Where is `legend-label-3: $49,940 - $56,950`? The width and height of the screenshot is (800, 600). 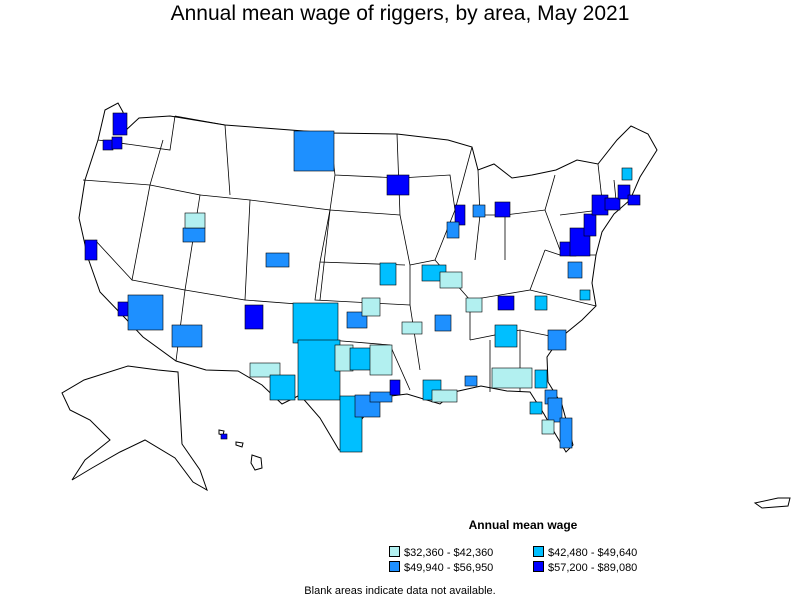 legend-label-3: $49,940 - $56,950 is located at coordinates (449, 568).